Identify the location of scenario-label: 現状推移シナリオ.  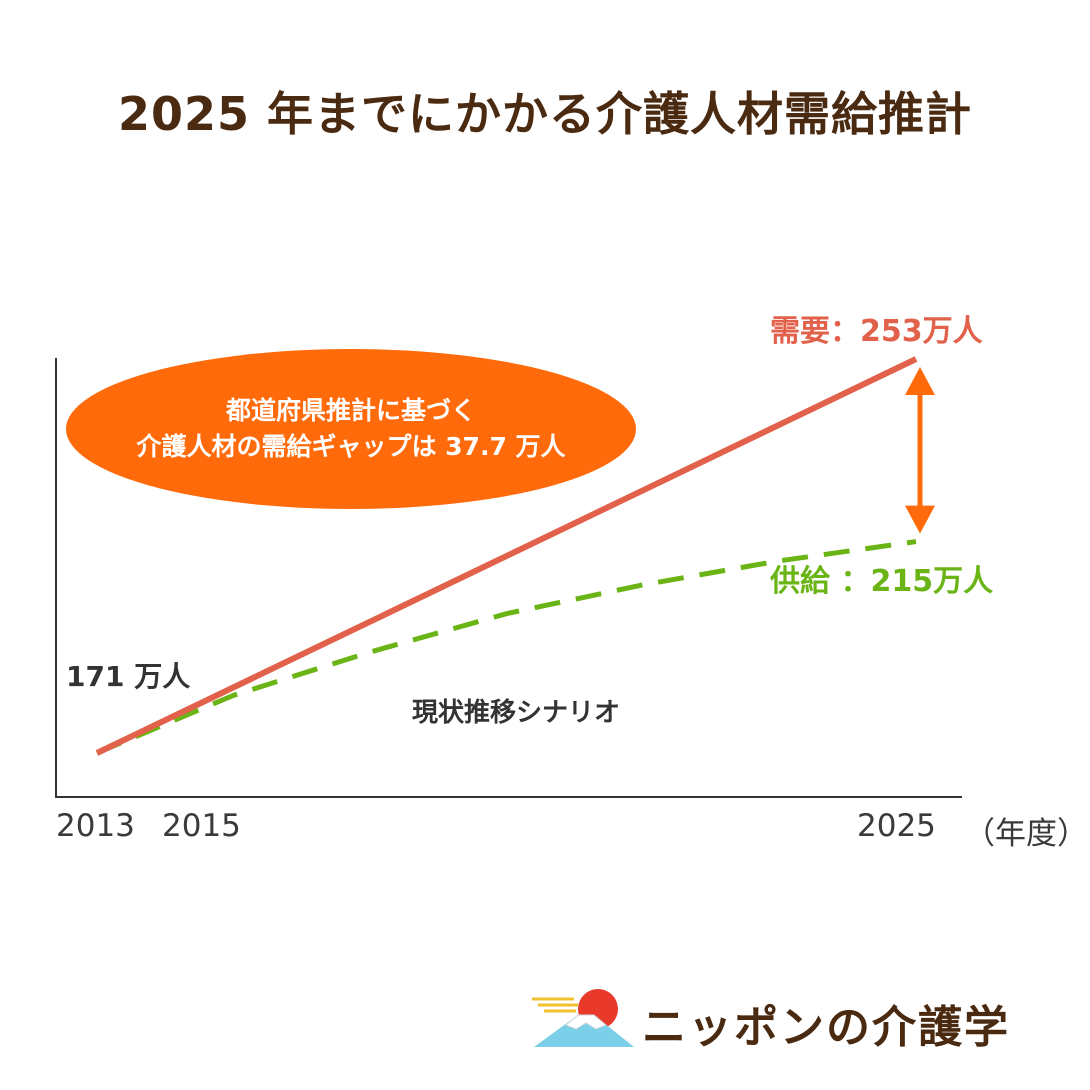
(516, 713).